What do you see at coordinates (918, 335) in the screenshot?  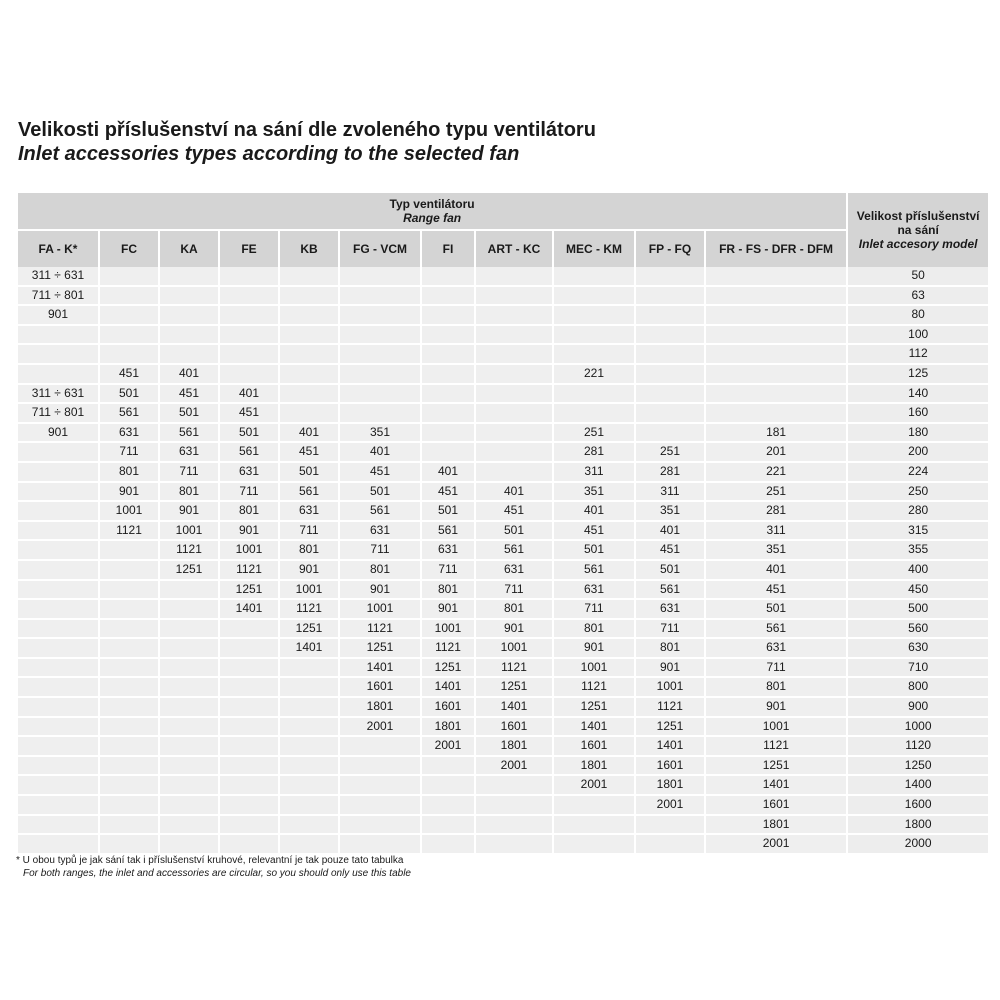 I see `inlet-model-cell: 100` at bounding box center [918, 335].